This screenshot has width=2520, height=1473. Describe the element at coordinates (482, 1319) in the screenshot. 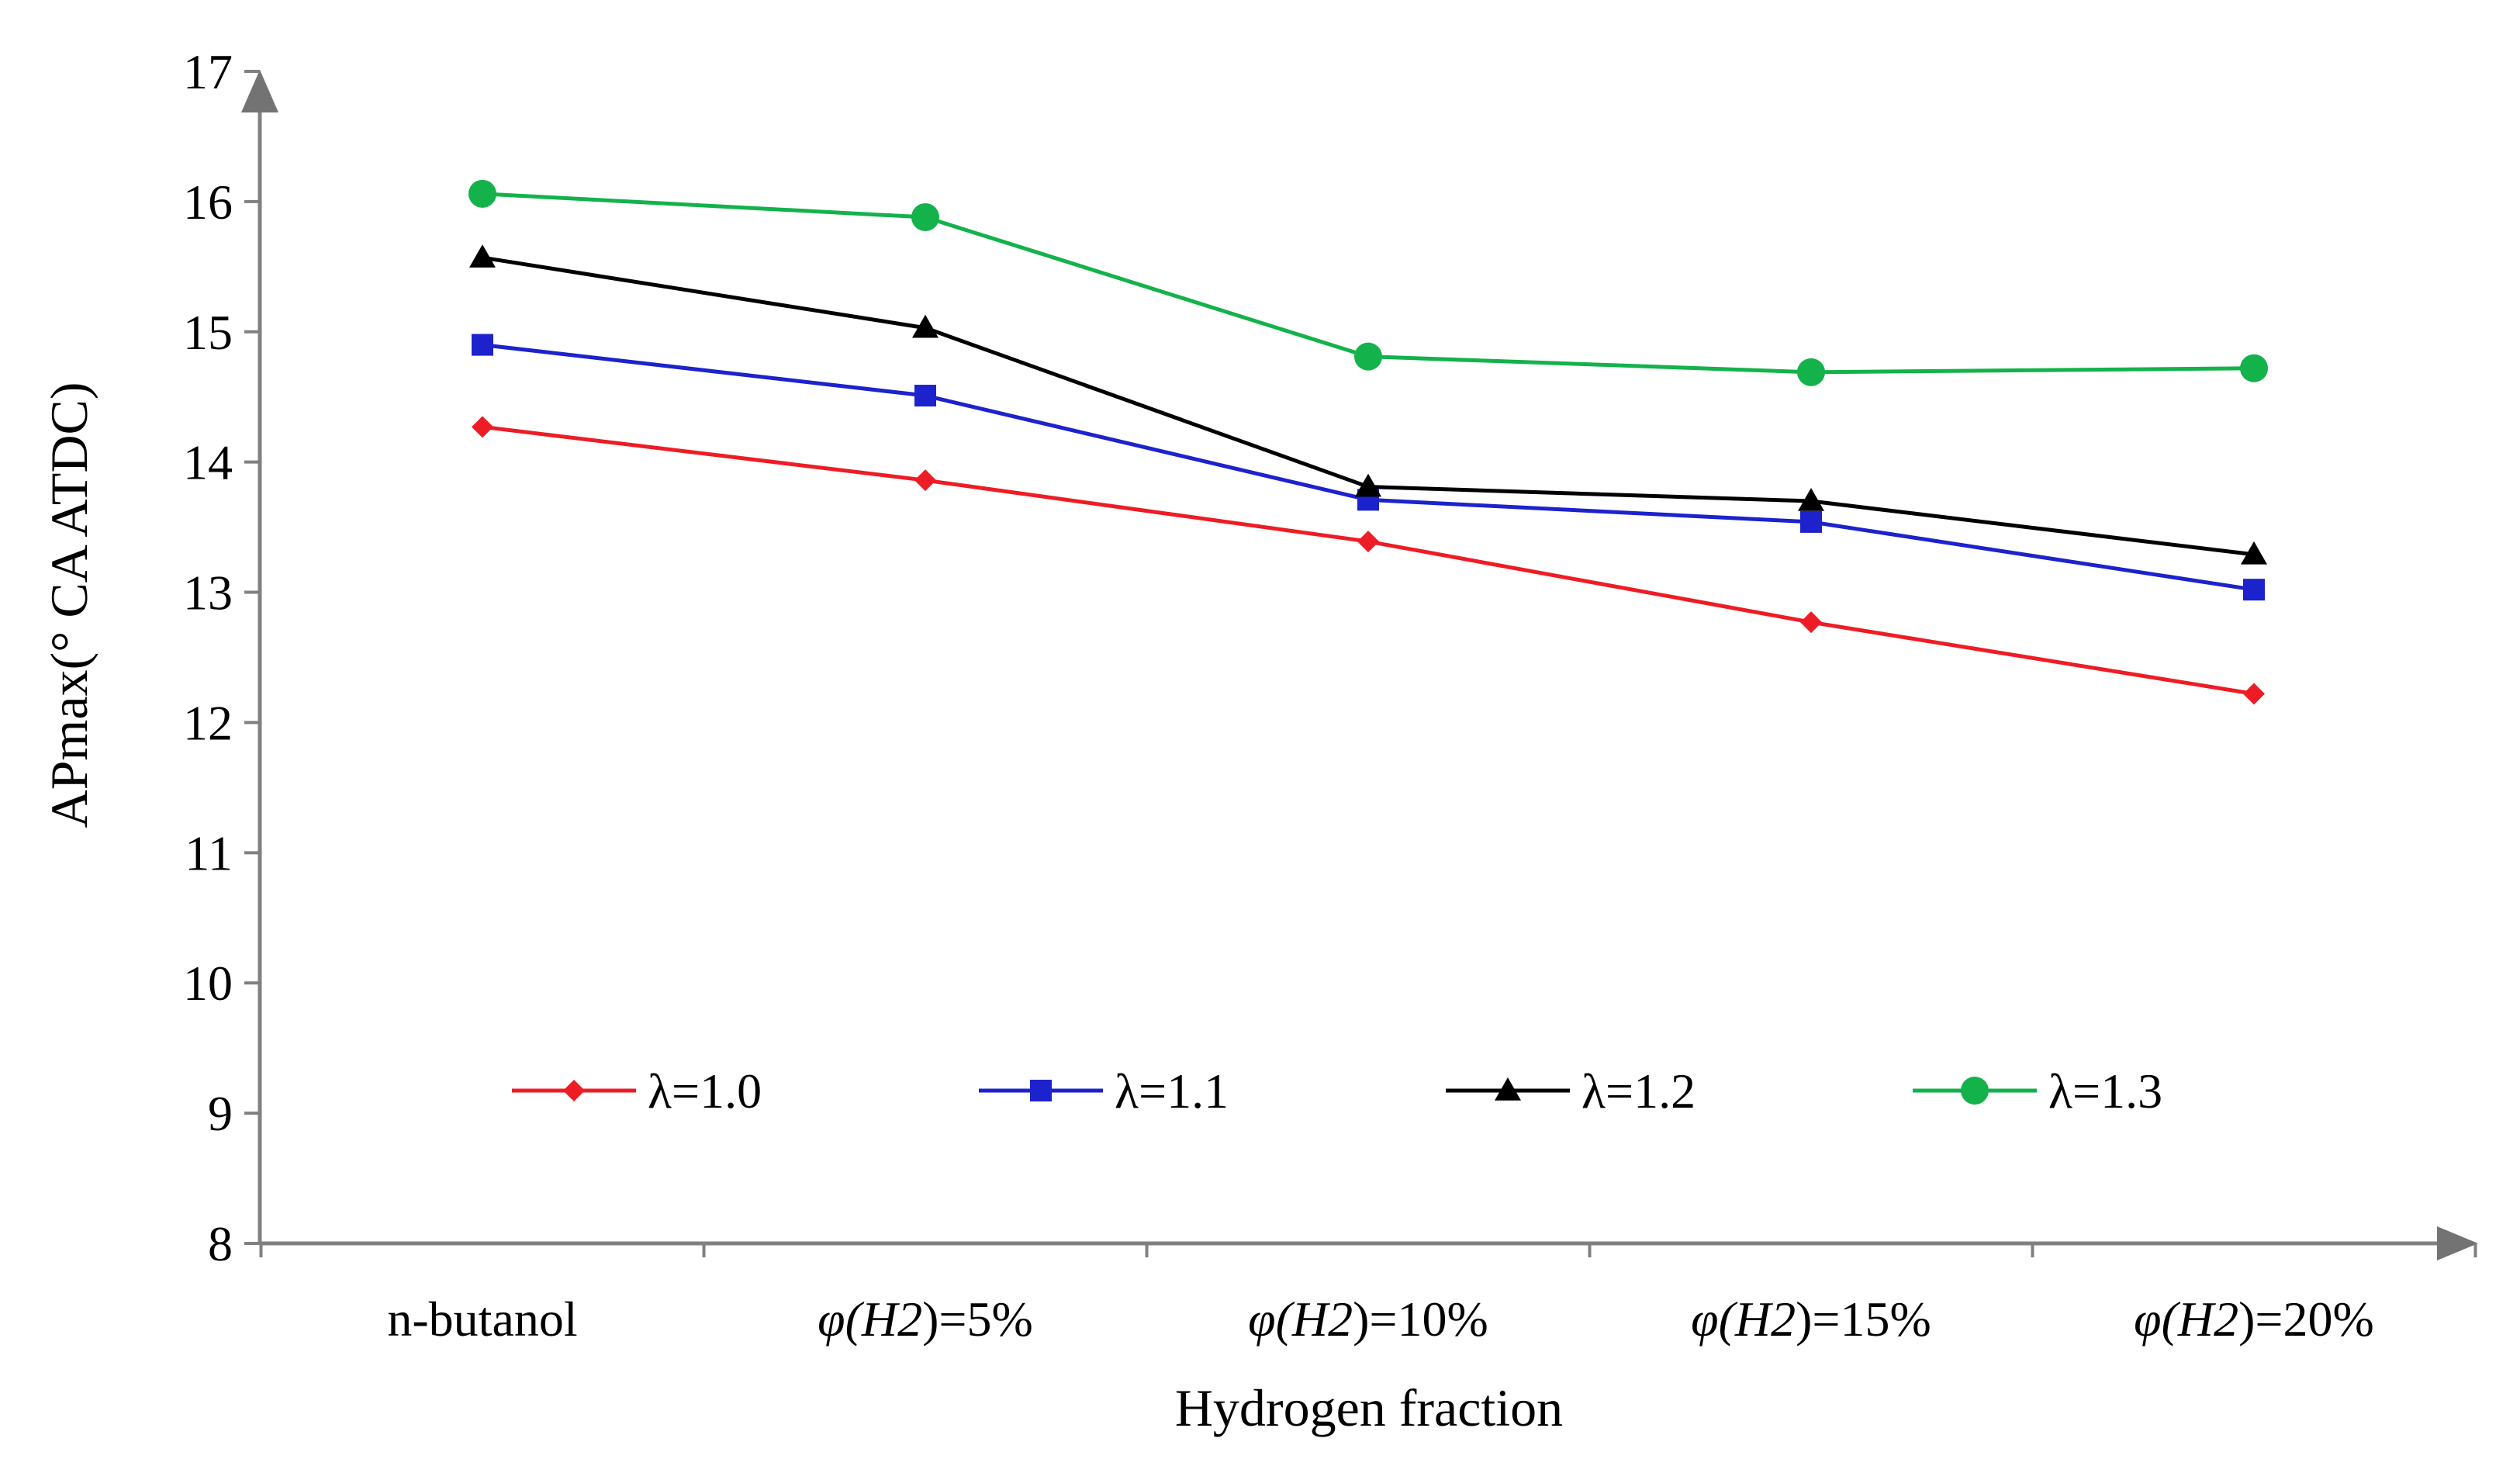

I see `x-tick-label: n-butanol` at that location.